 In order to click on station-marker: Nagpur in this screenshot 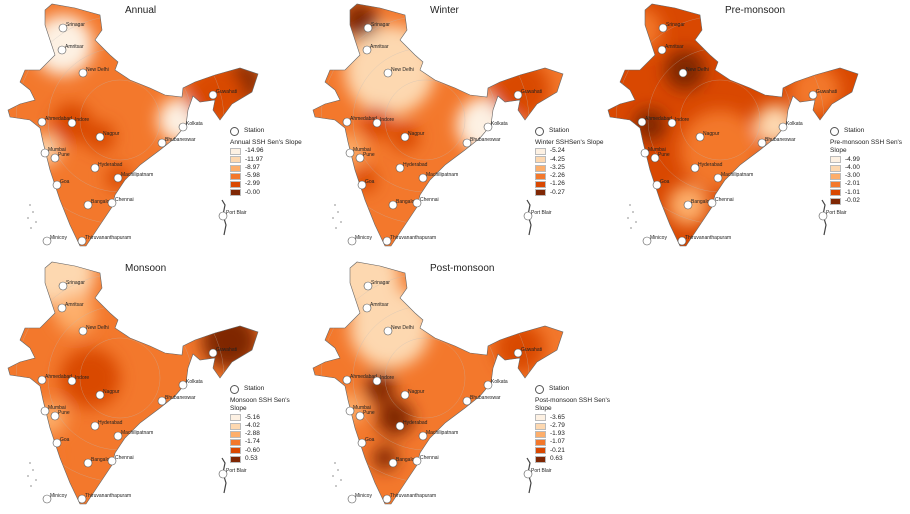, I will do `click(707, 136)`.